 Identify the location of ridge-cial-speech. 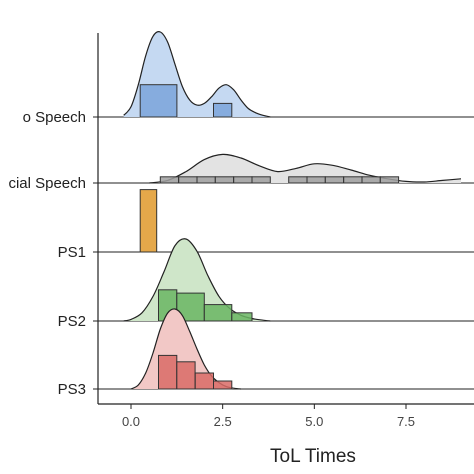
(286, 168).